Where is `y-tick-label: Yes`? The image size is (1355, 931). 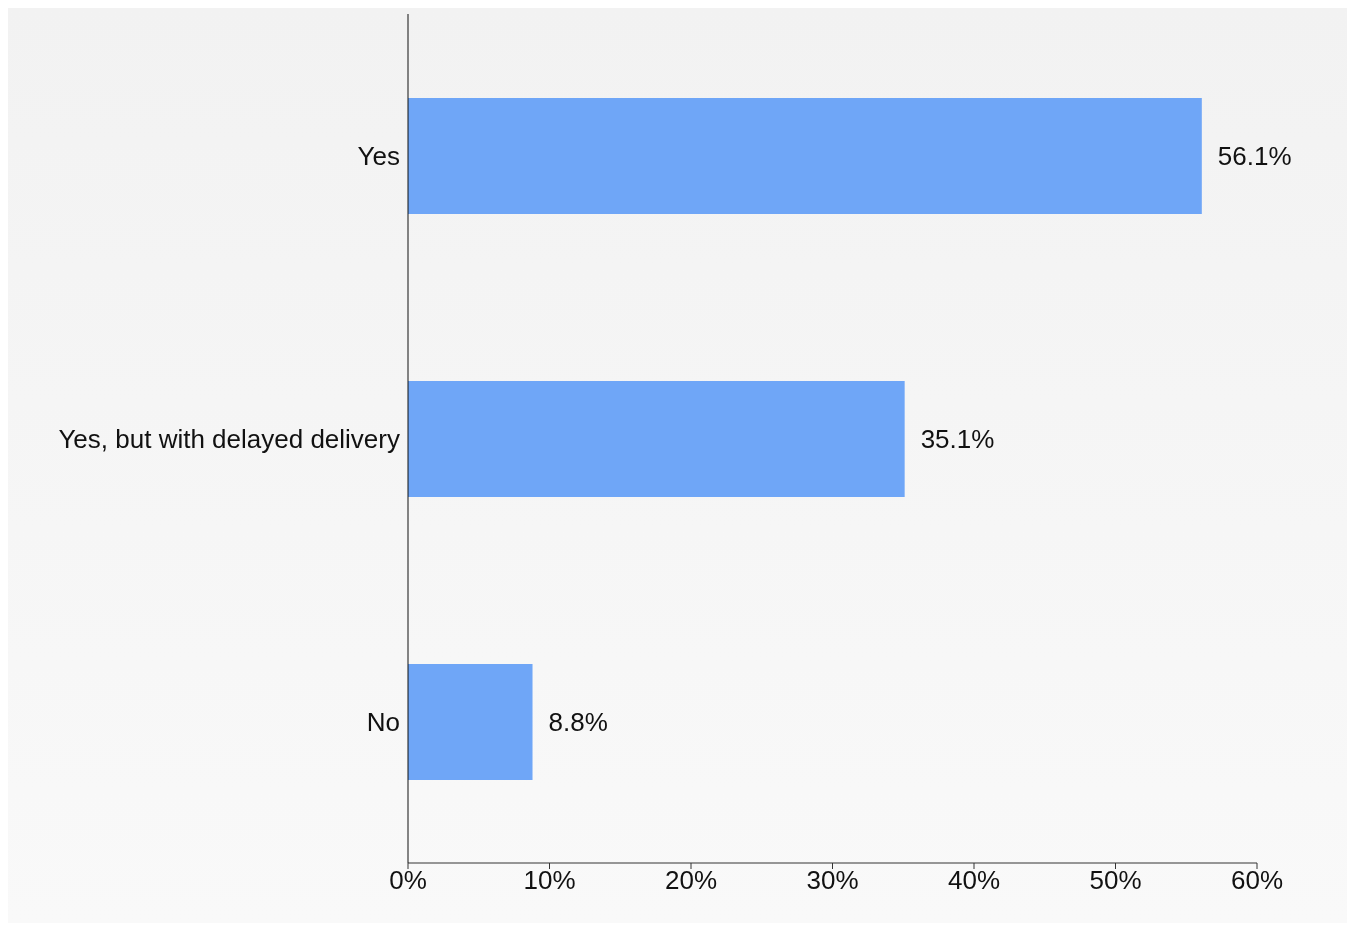 y-tick-label: Yes is located at coordinates (378, 155).